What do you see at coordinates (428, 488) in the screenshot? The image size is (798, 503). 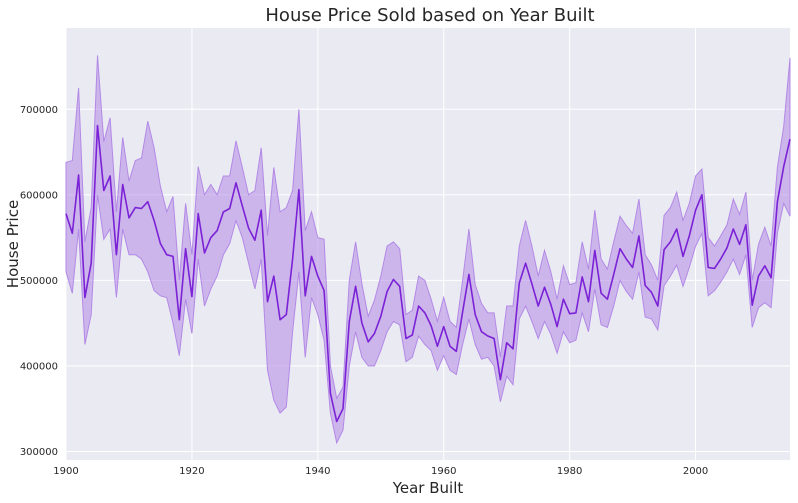 I see `x-axis-label: Year Built` at bounding box center [428, 488].